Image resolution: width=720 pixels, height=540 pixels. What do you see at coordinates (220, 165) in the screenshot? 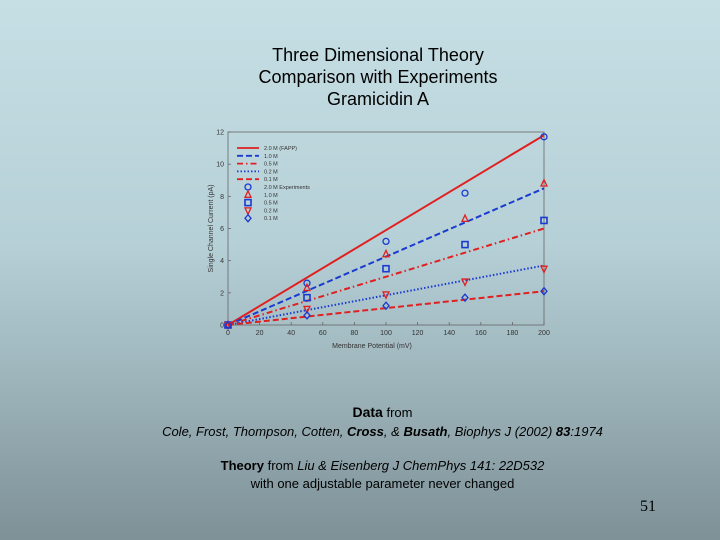
I see `y-tick-label: 10` at bounding box center [220, 165].